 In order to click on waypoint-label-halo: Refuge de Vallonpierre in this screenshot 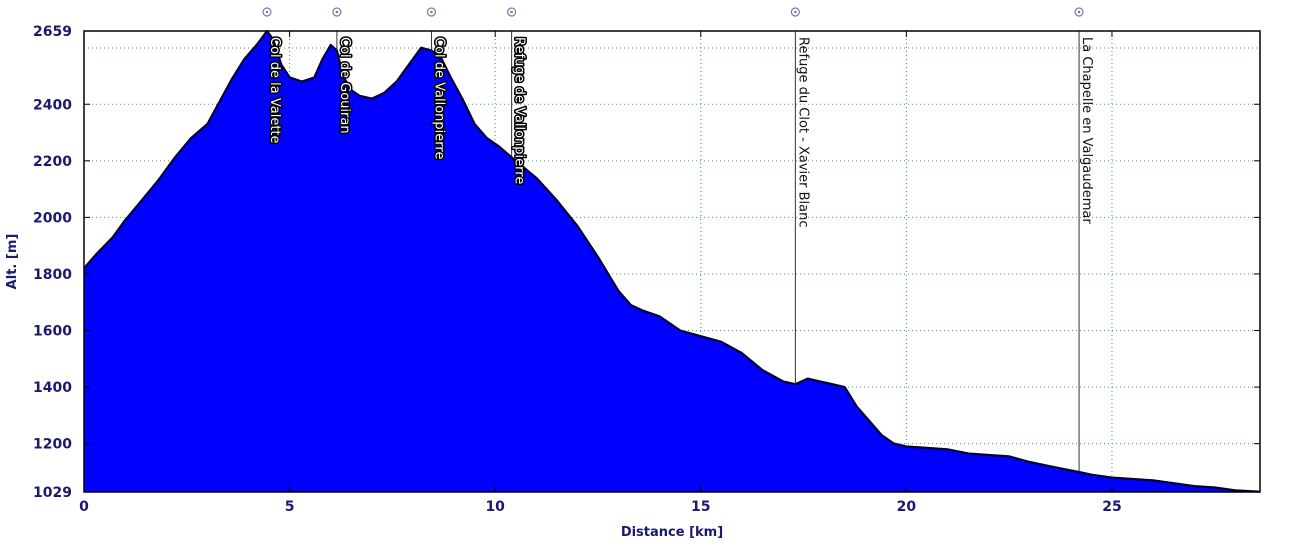, I will do `click(519, 110)`.